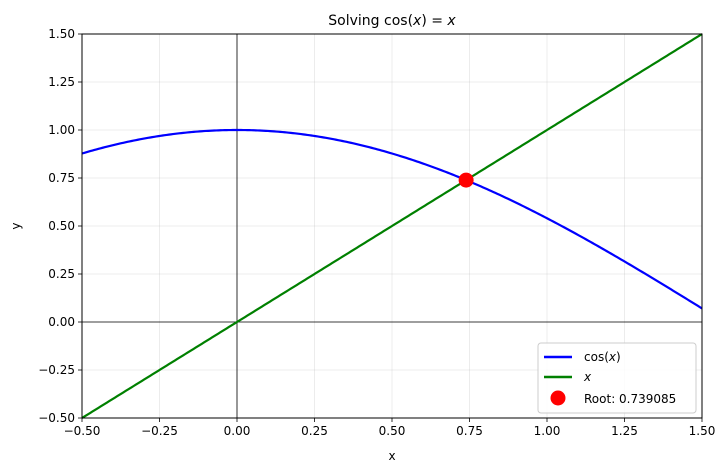  Describe the element at coordinates (582, 357) in the screenshot. I see `legend-item-cos: cos(x)` at that location.